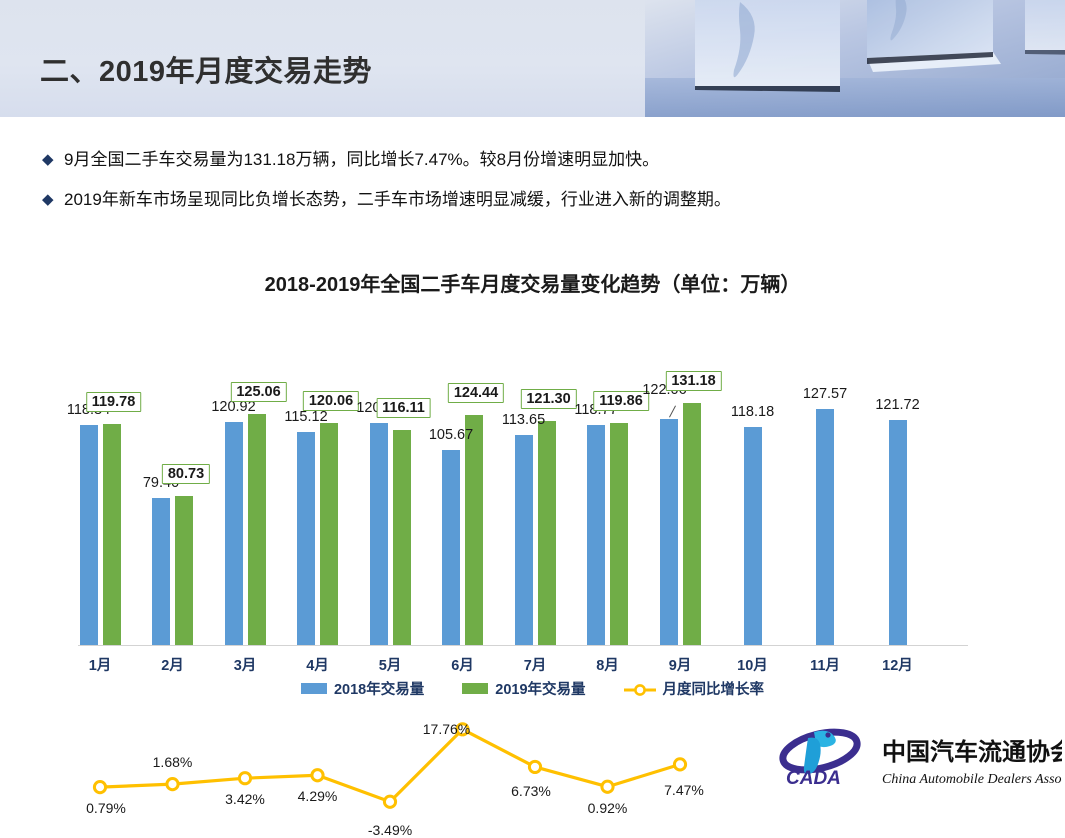  What do you see at coordinates (206, 72) in the screenshot?
I see `page-title: 二、2019年月度交易走势` at bounding box center [206, 72].